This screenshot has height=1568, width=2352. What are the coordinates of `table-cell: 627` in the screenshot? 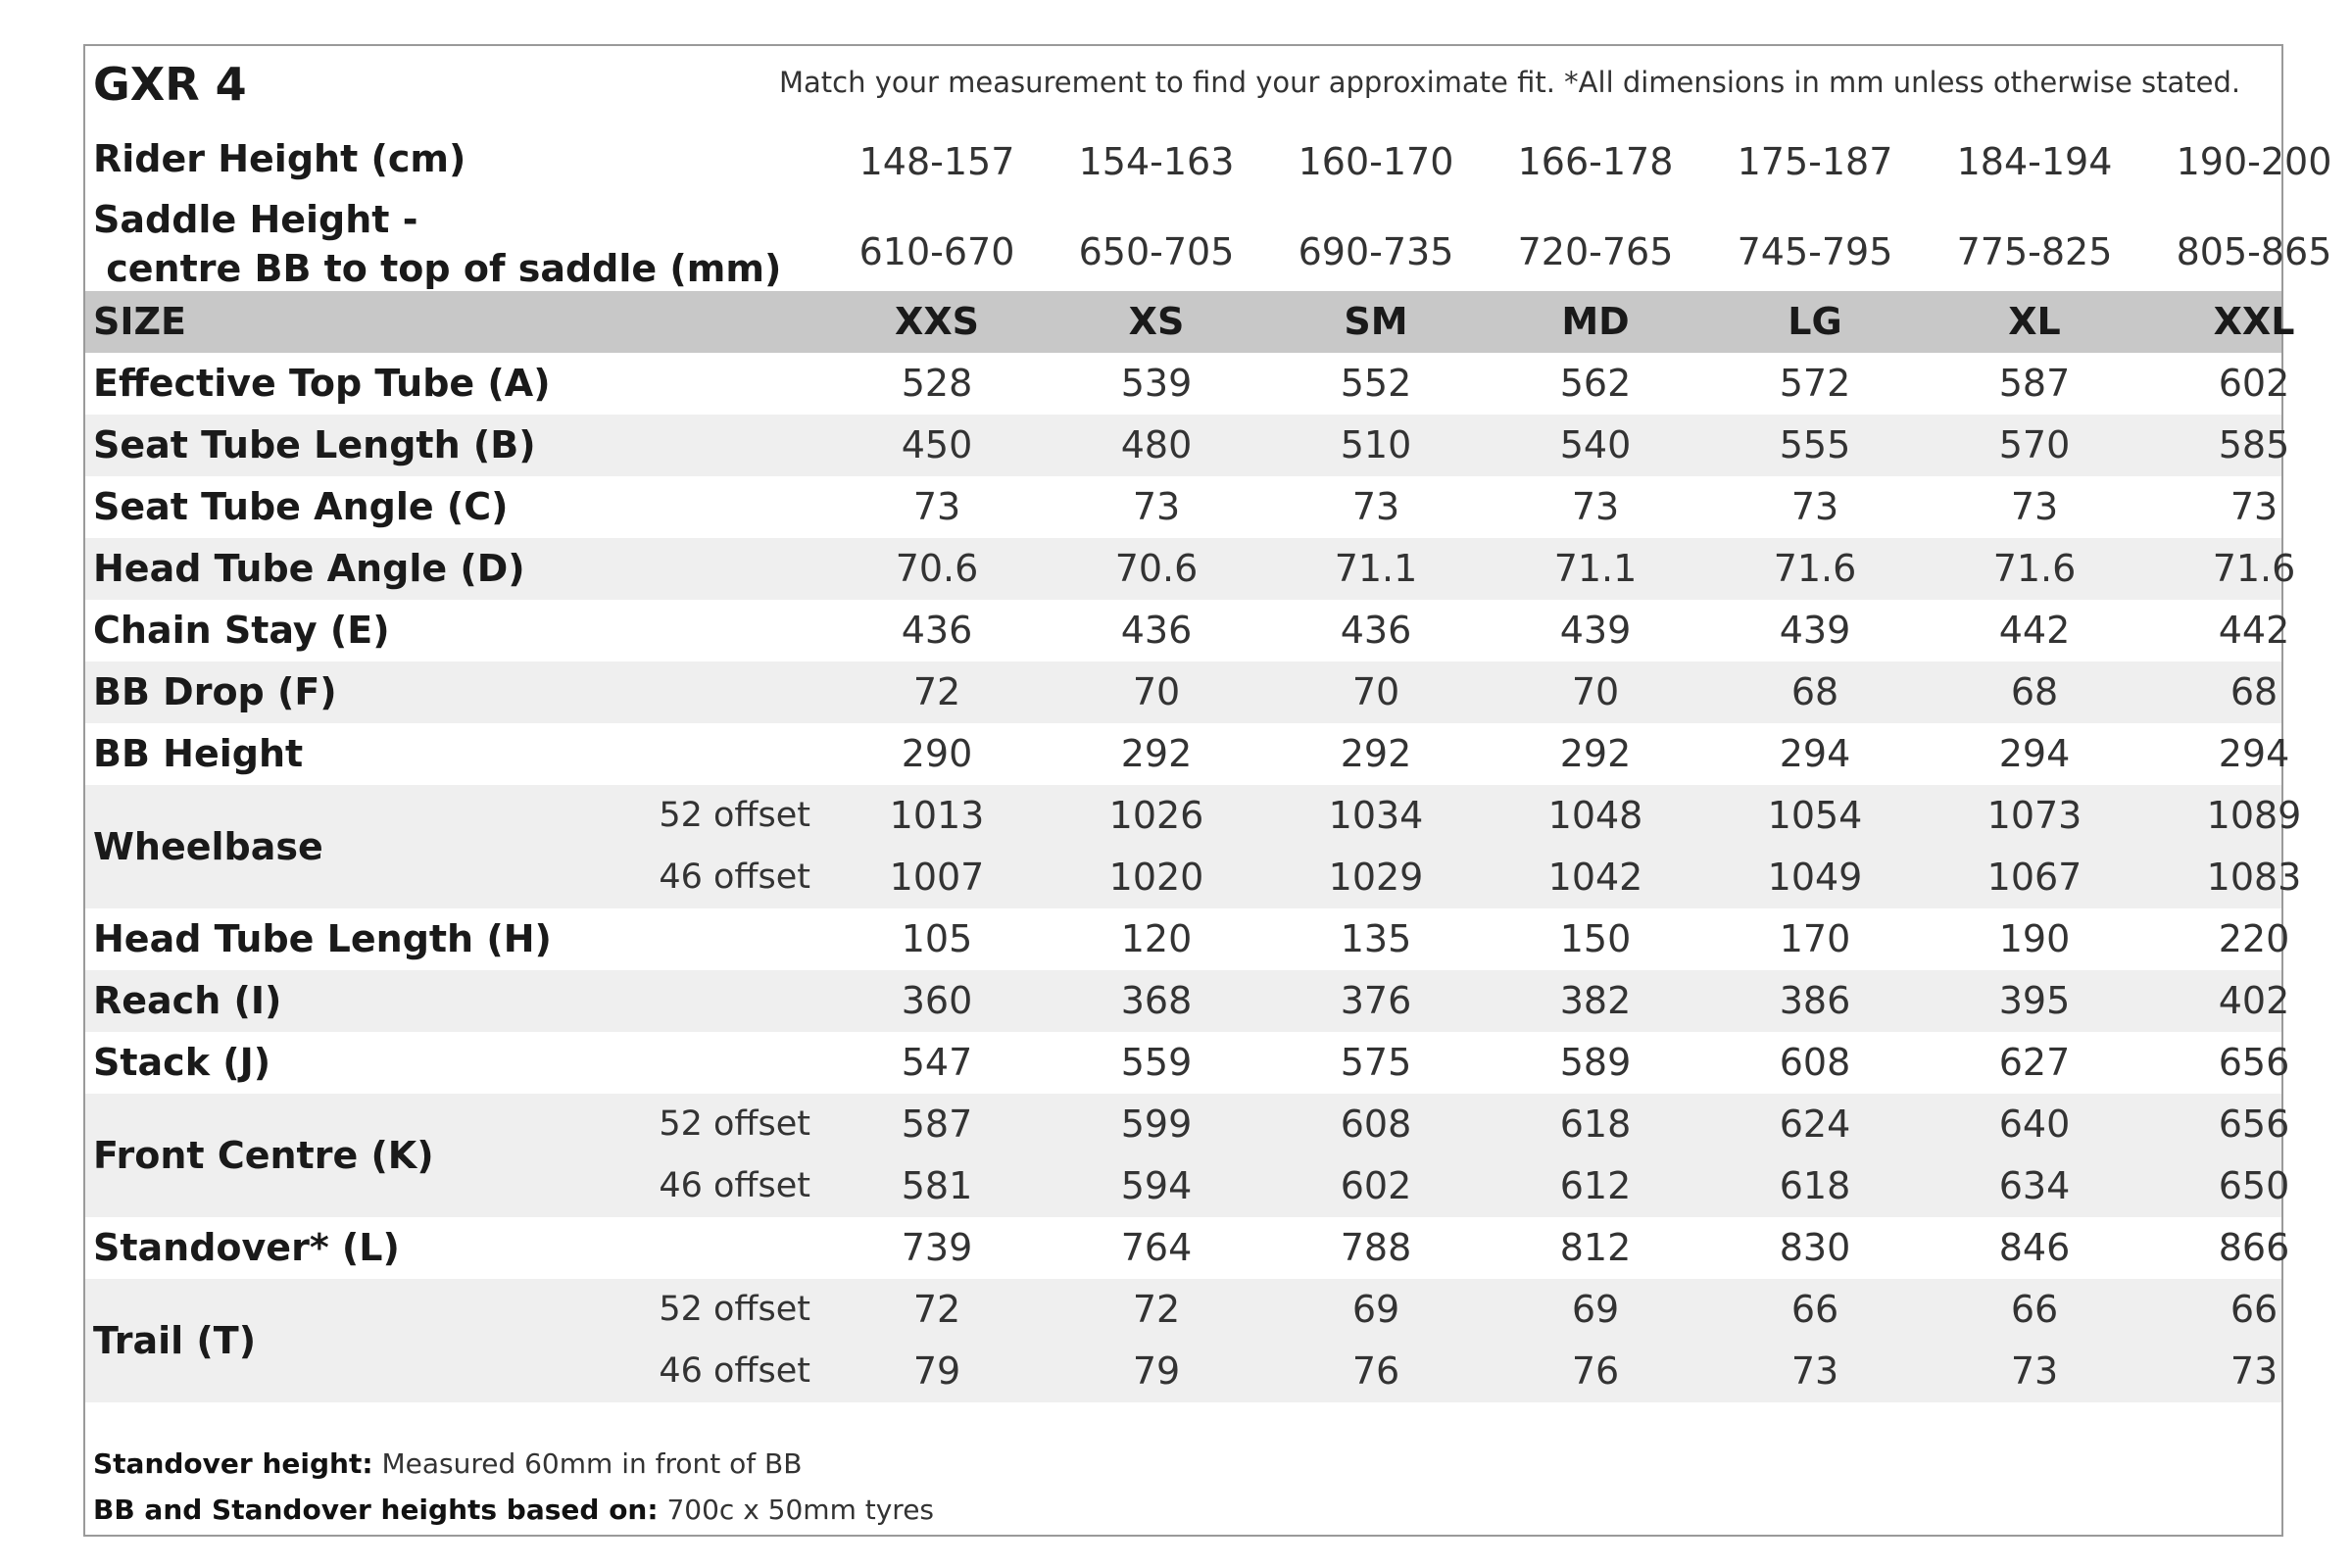 It's located at (2035, 1062).